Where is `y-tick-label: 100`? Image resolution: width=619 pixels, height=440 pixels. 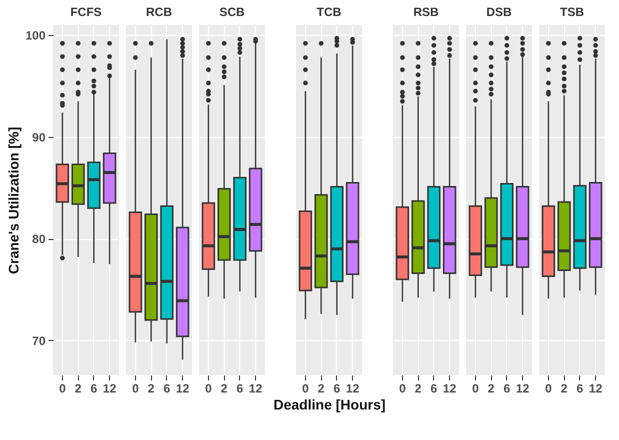
y-tick-label: 100 is located at coordinates (35, 35).